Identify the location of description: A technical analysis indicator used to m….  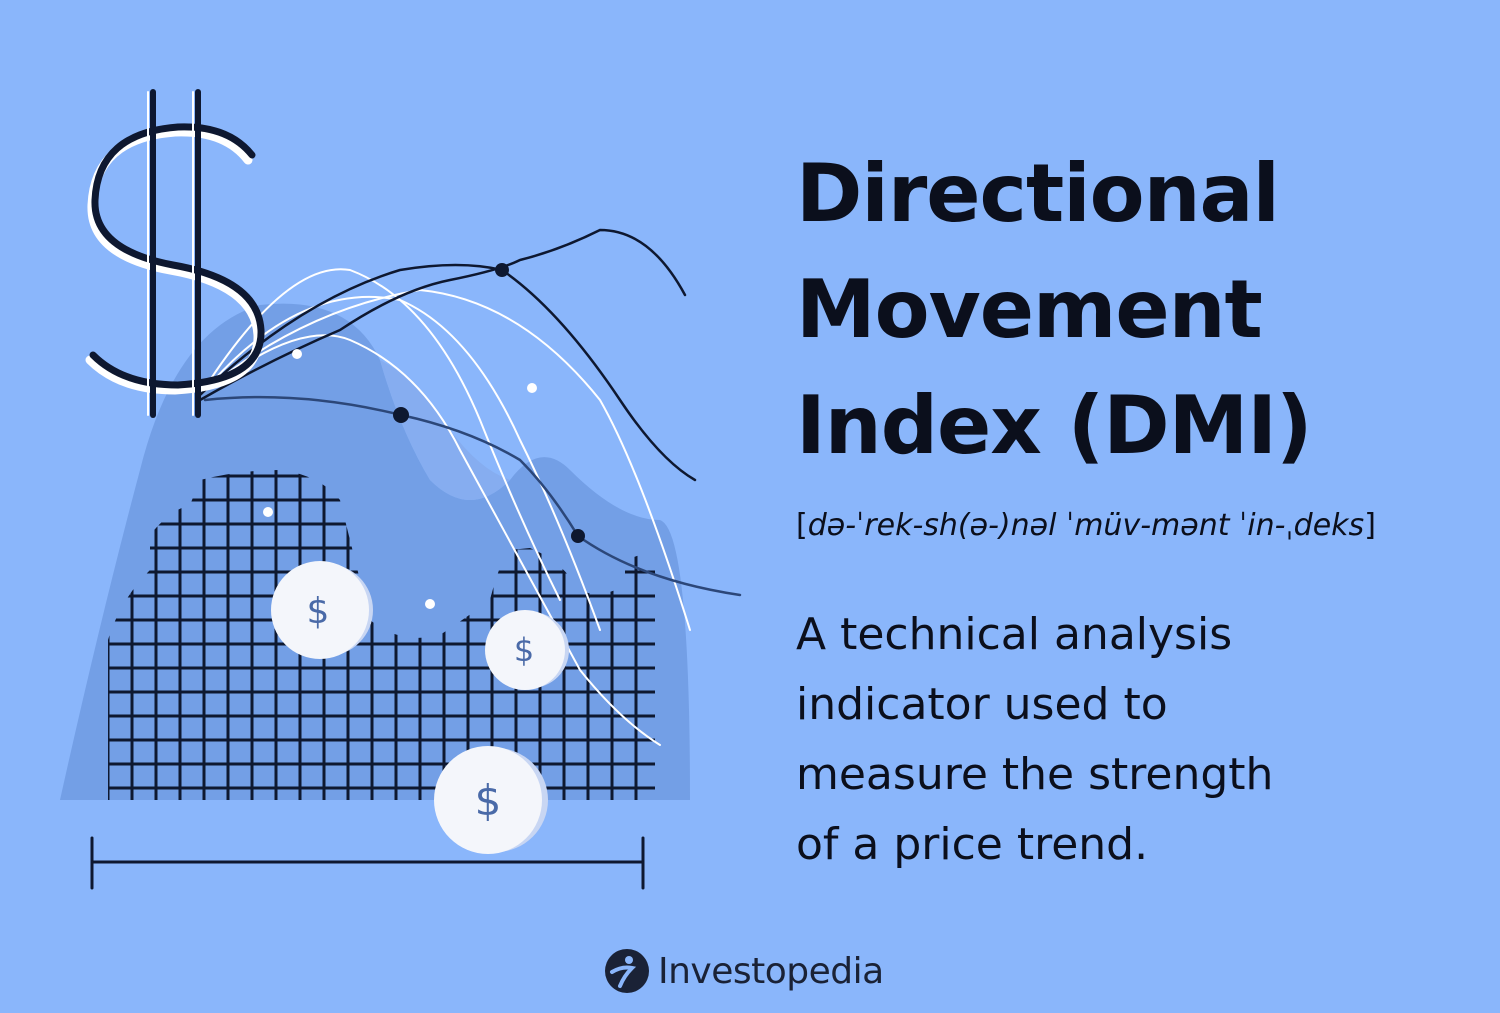
(1106, 740).